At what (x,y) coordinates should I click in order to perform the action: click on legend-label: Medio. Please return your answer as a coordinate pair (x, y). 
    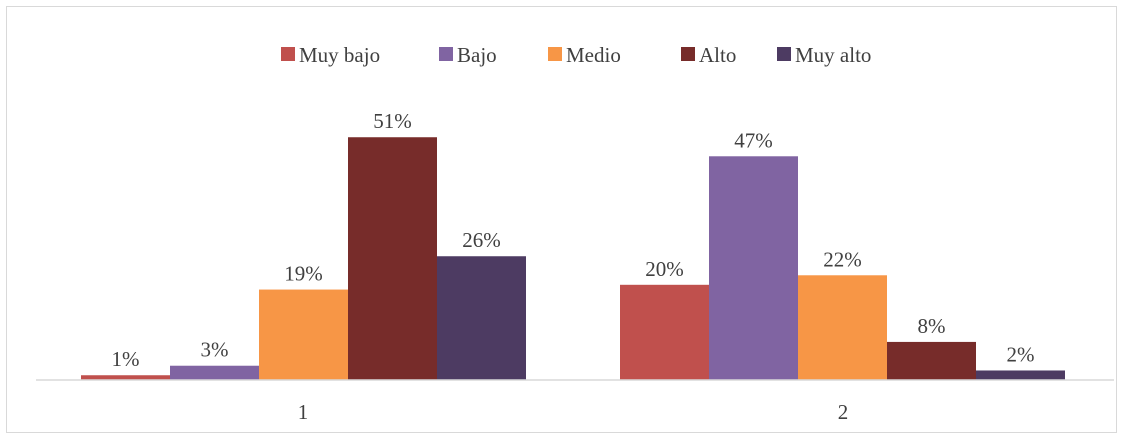
    Looking at the image, I should click on (593, 55).